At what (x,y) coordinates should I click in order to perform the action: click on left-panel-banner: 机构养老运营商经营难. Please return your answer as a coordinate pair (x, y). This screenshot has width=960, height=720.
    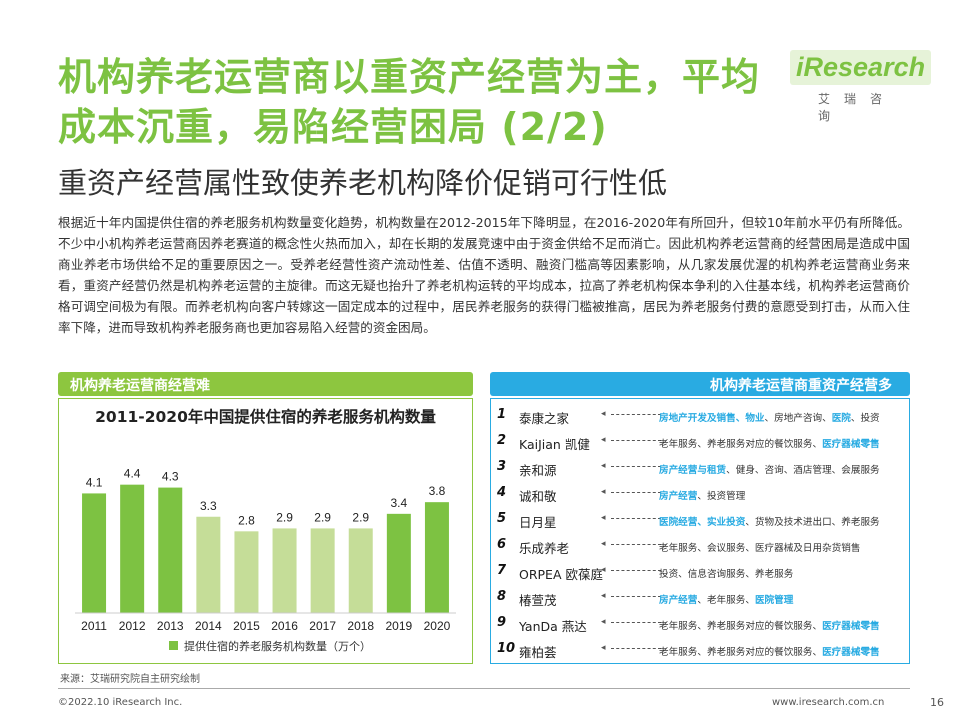
    Looking at the image, I should click on (265, 384).